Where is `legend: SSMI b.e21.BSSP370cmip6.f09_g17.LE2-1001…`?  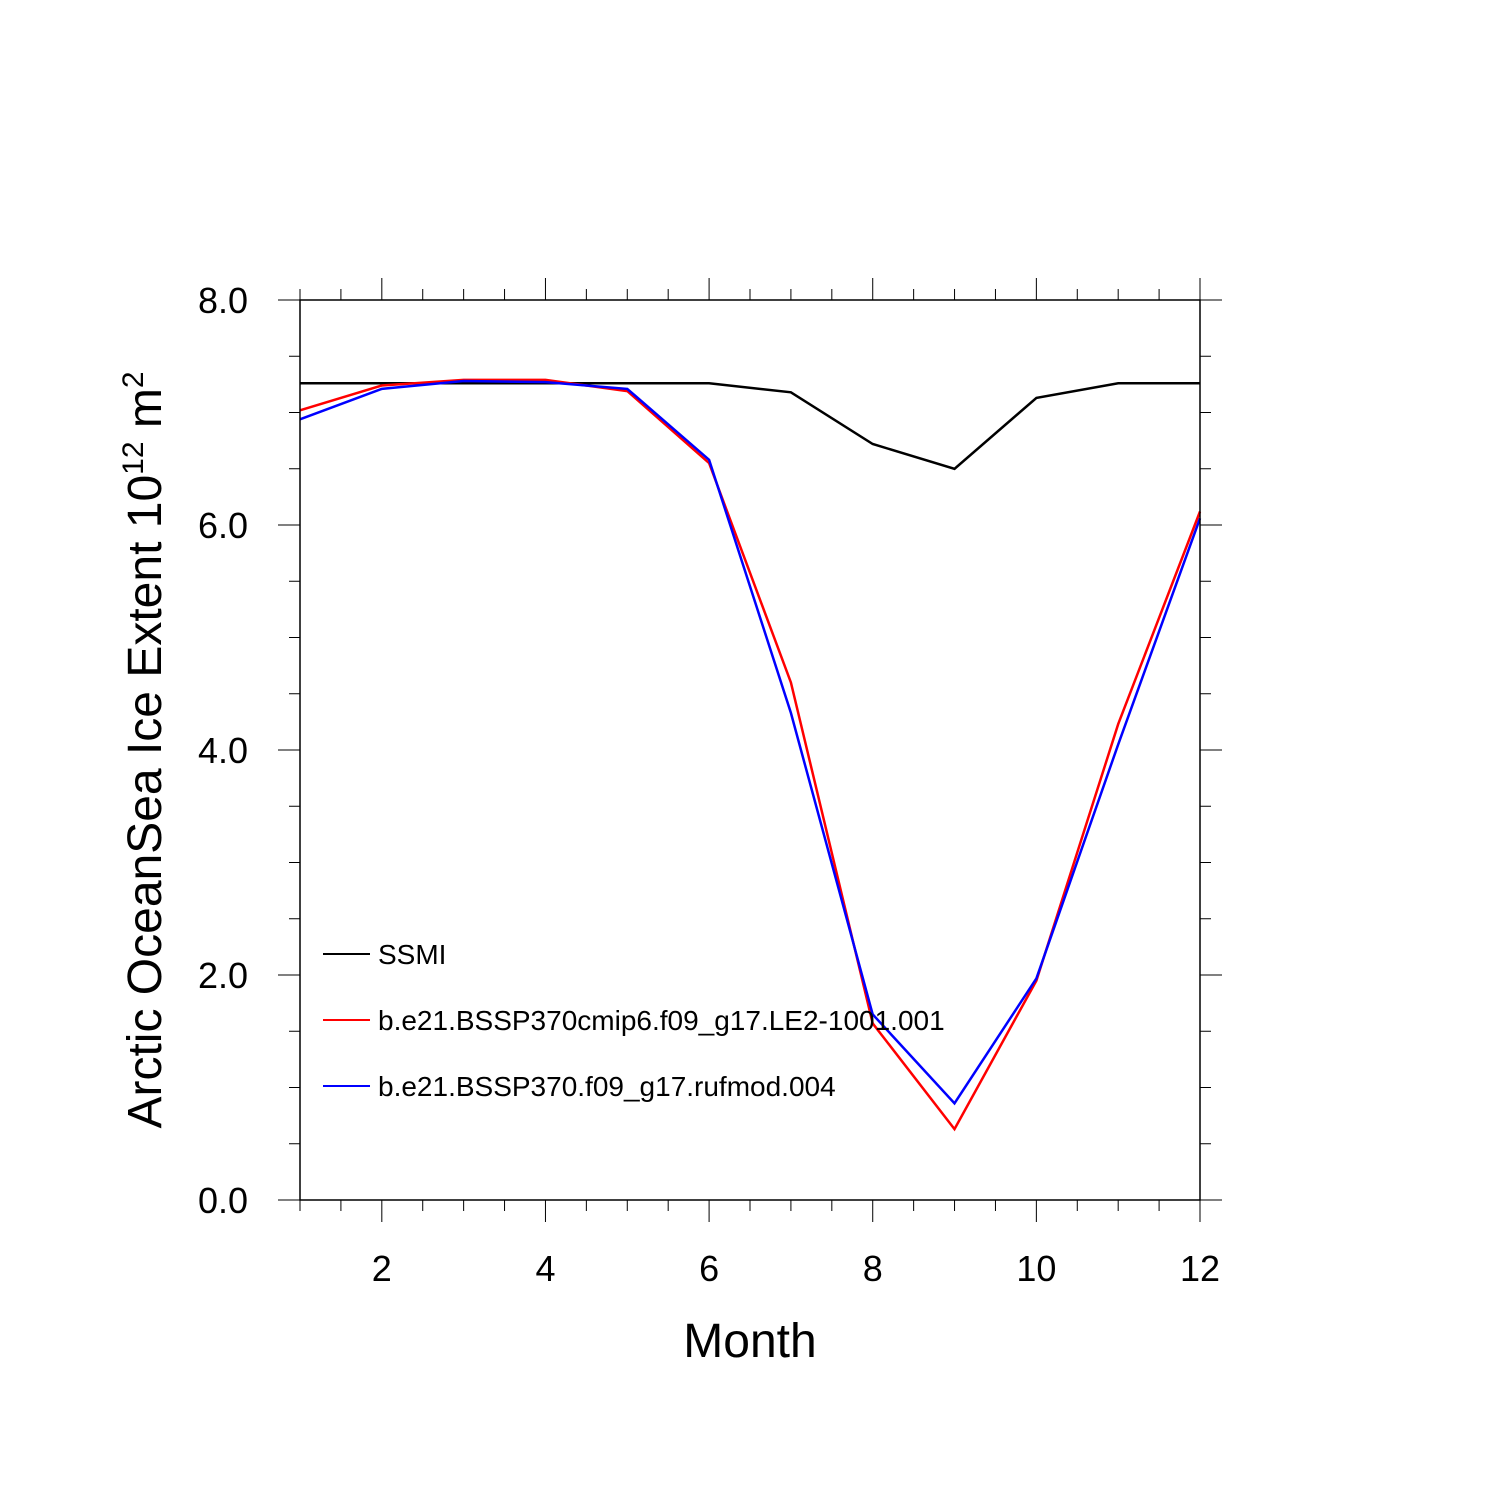
legend: SSMI b.e21.BSSP370cmip6.f09_g17.LE2-1001… is located at coordinates (634, 1020).